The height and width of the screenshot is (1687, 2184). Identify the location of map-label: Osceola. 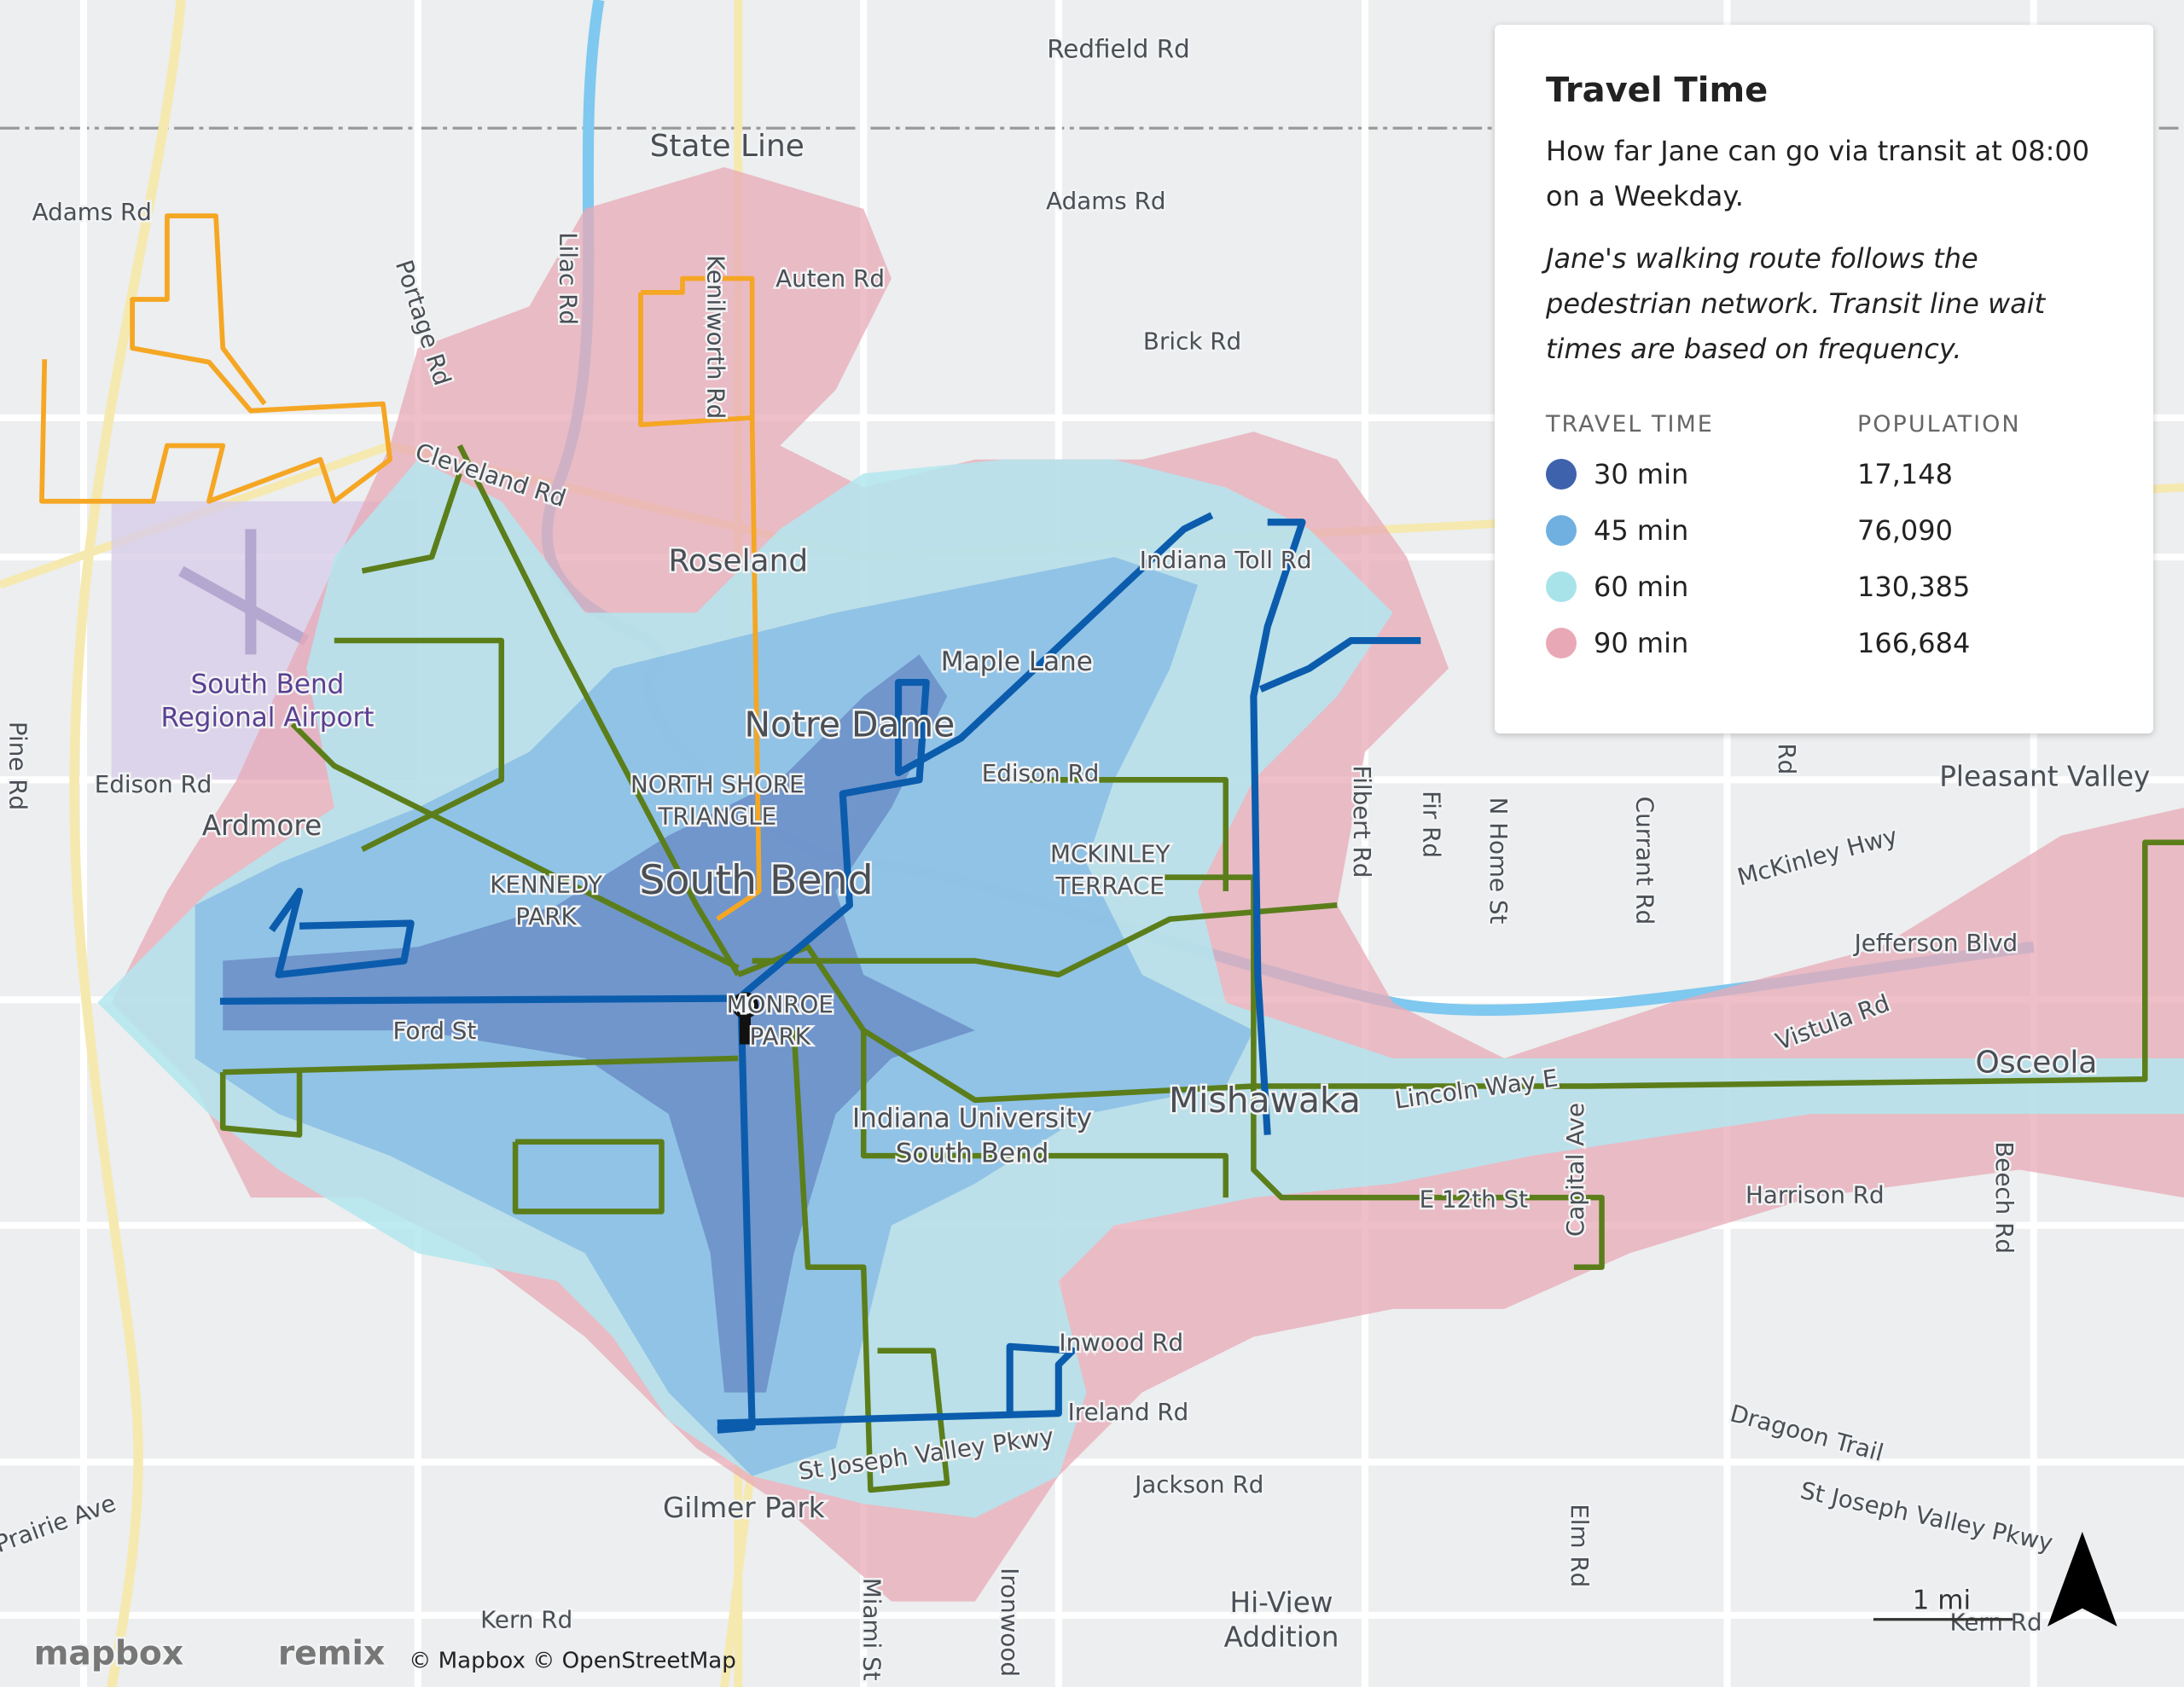
(2037, 1062).